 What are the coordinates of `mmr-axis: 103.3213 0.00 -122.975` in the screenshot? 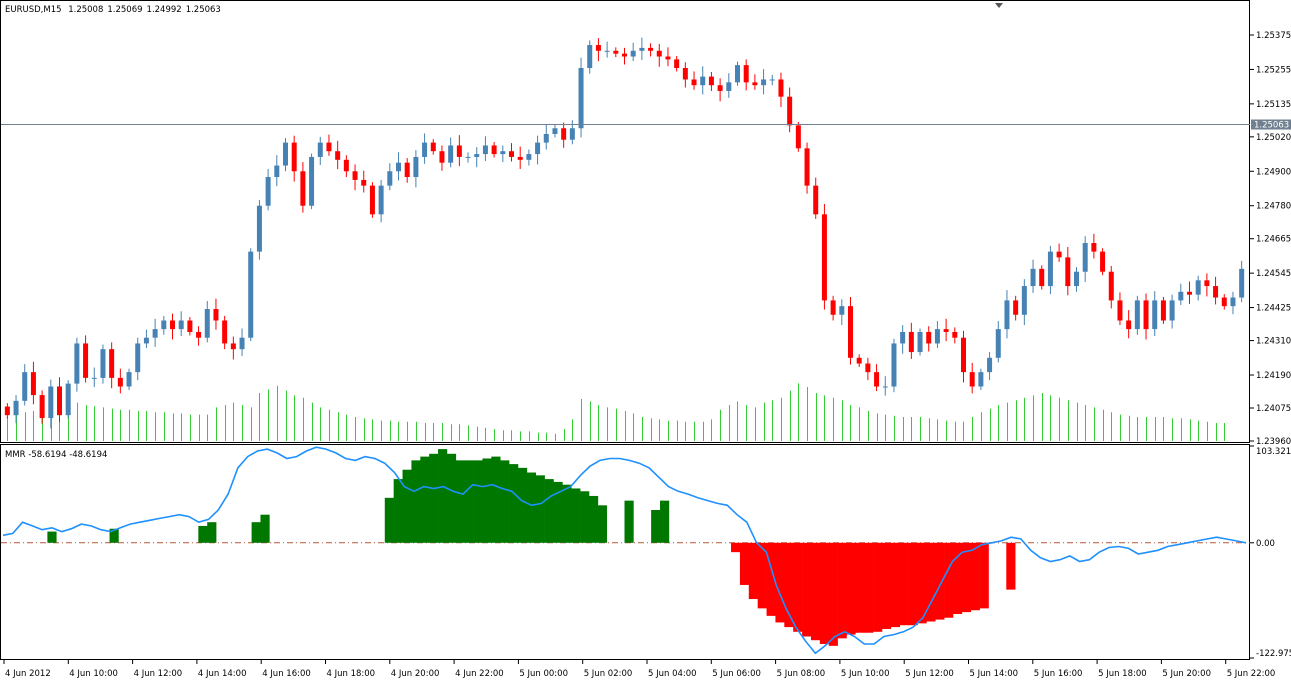 It's located at (1270, 552).